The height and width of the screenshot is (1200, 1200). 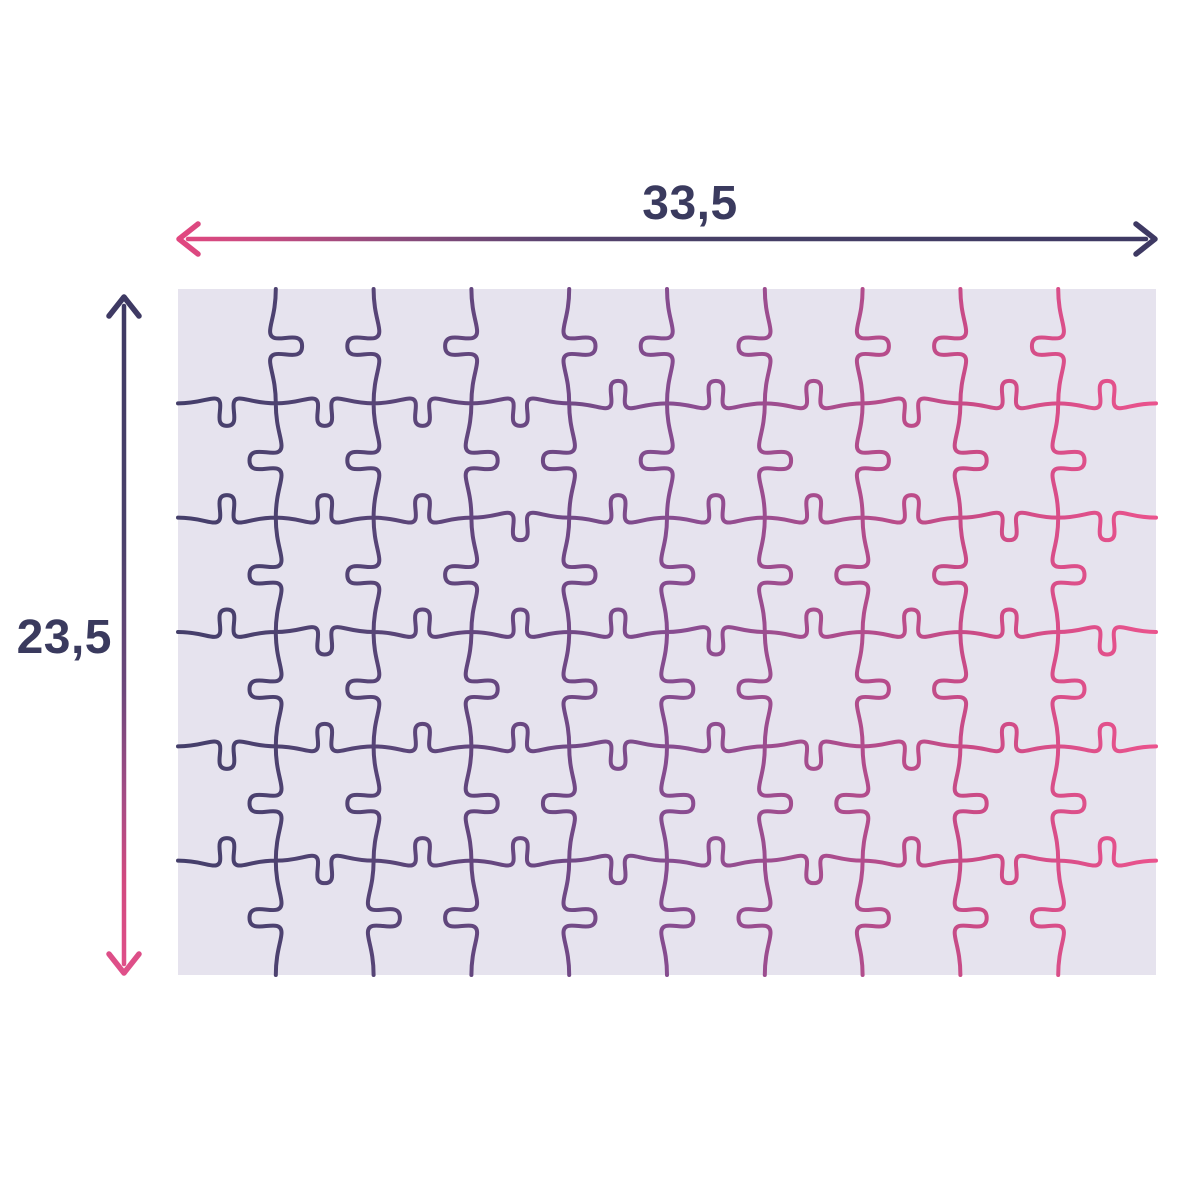 What do you see at coordinates (124, 306) in the screenshot?
I see `arrowhead-up-icon` at bounding box center [124, 306].